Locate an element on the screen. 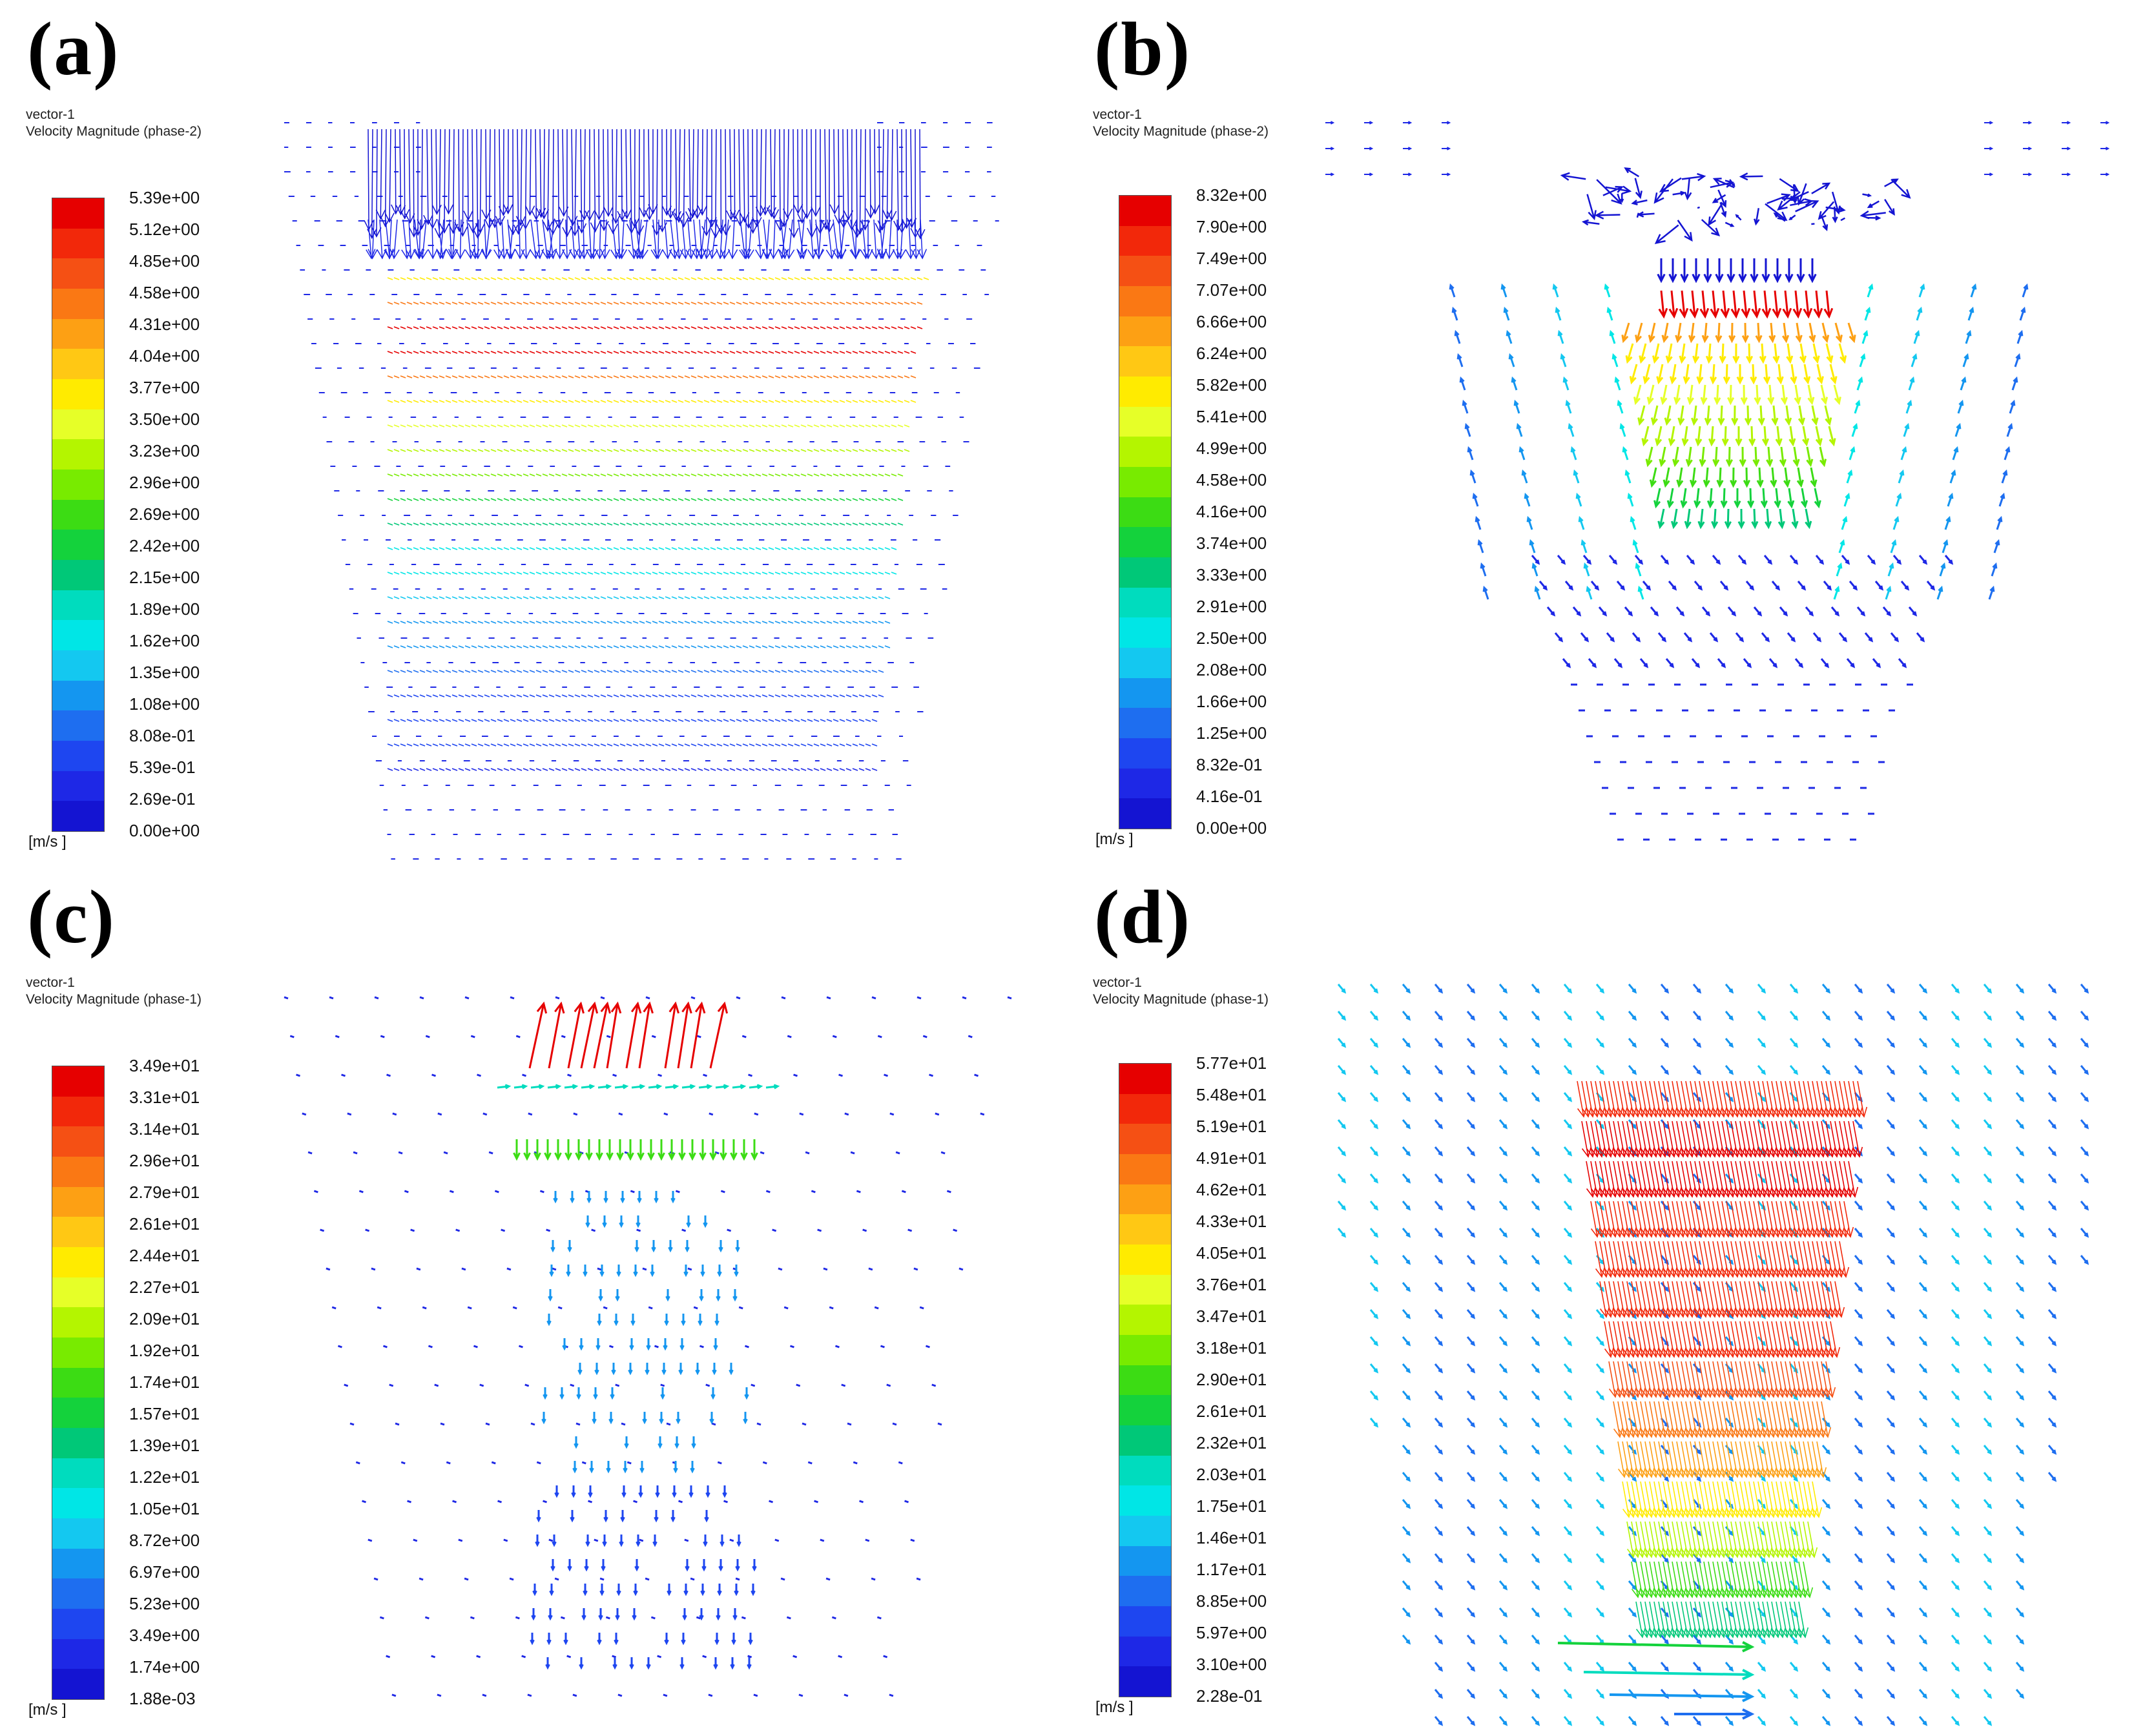 This screenshot has height=1736, width=2134. colorbar-tick-label: 4.31e+00 is located at coordinates (164, 324).